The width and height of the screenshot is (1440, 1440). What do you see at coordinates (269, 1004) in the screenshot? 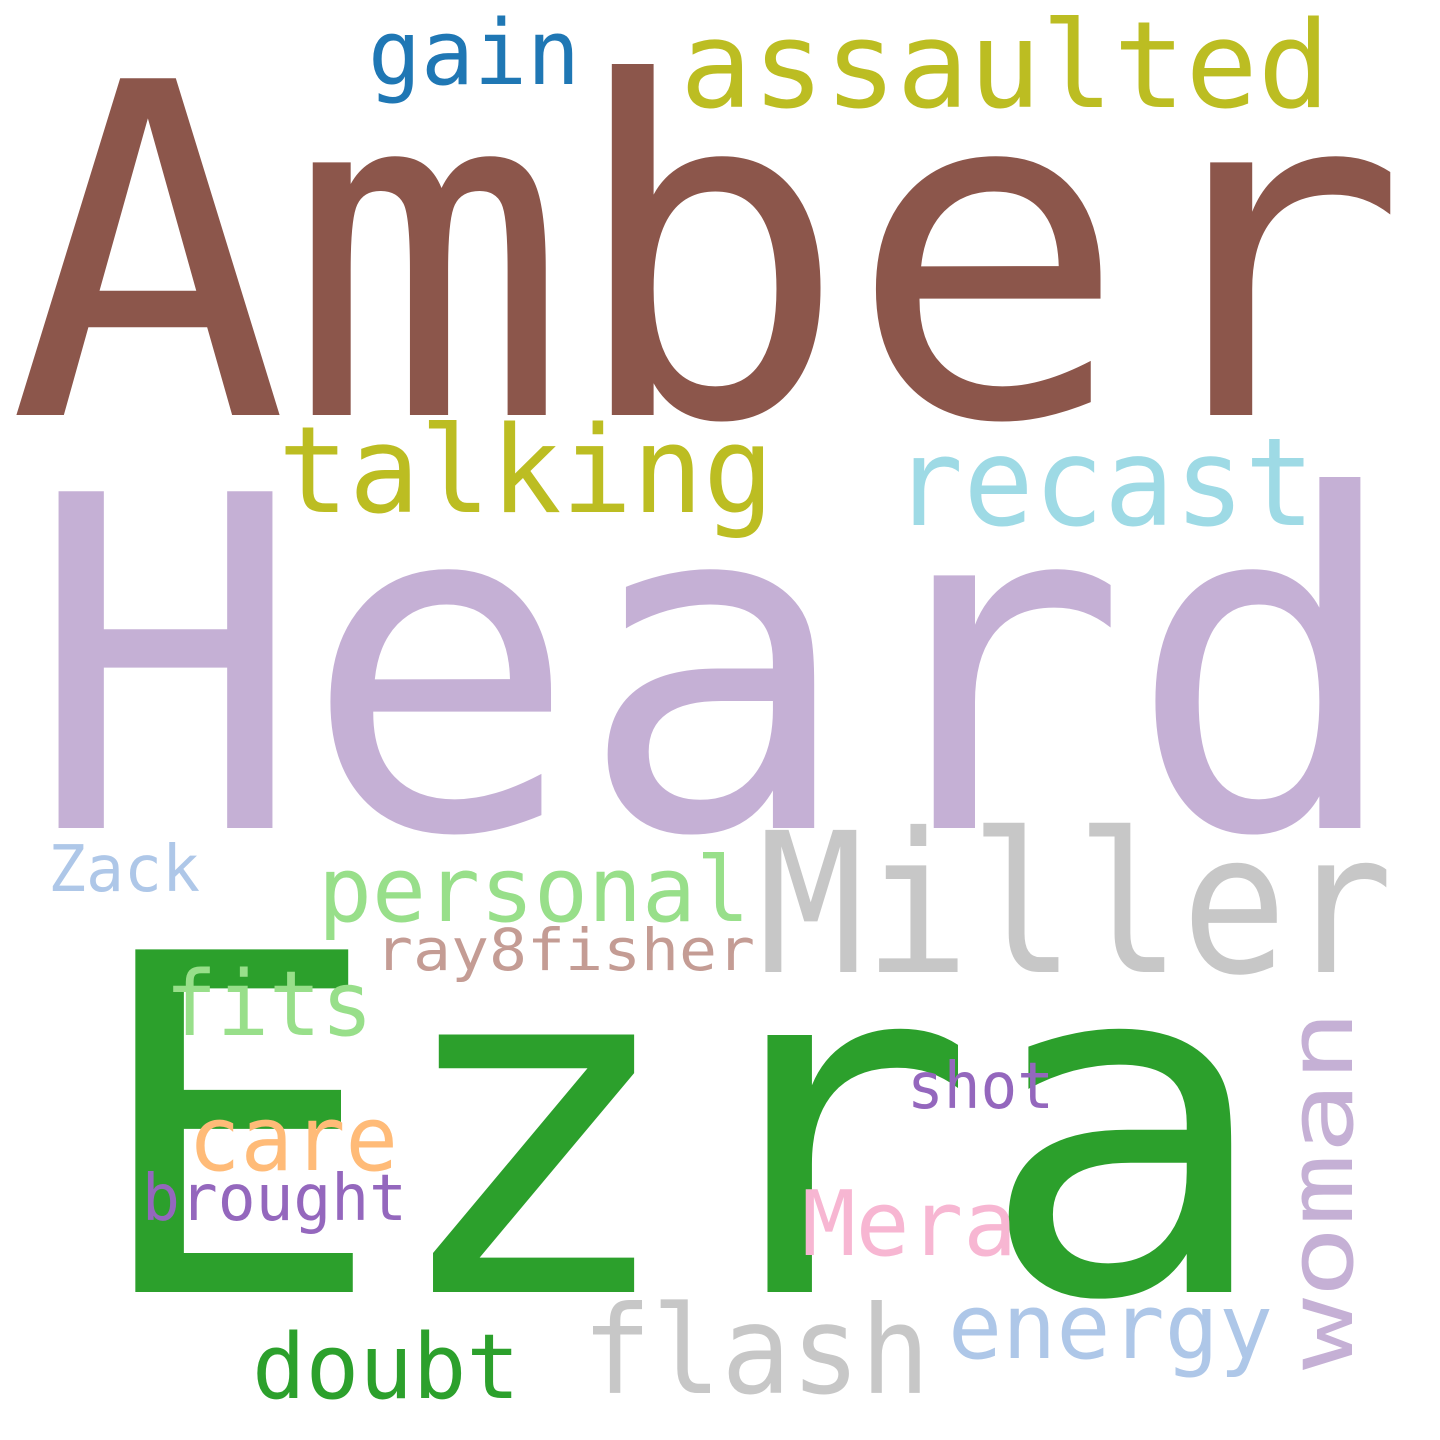
I see `word-fits: fits` at bounding box center [269, 1004].